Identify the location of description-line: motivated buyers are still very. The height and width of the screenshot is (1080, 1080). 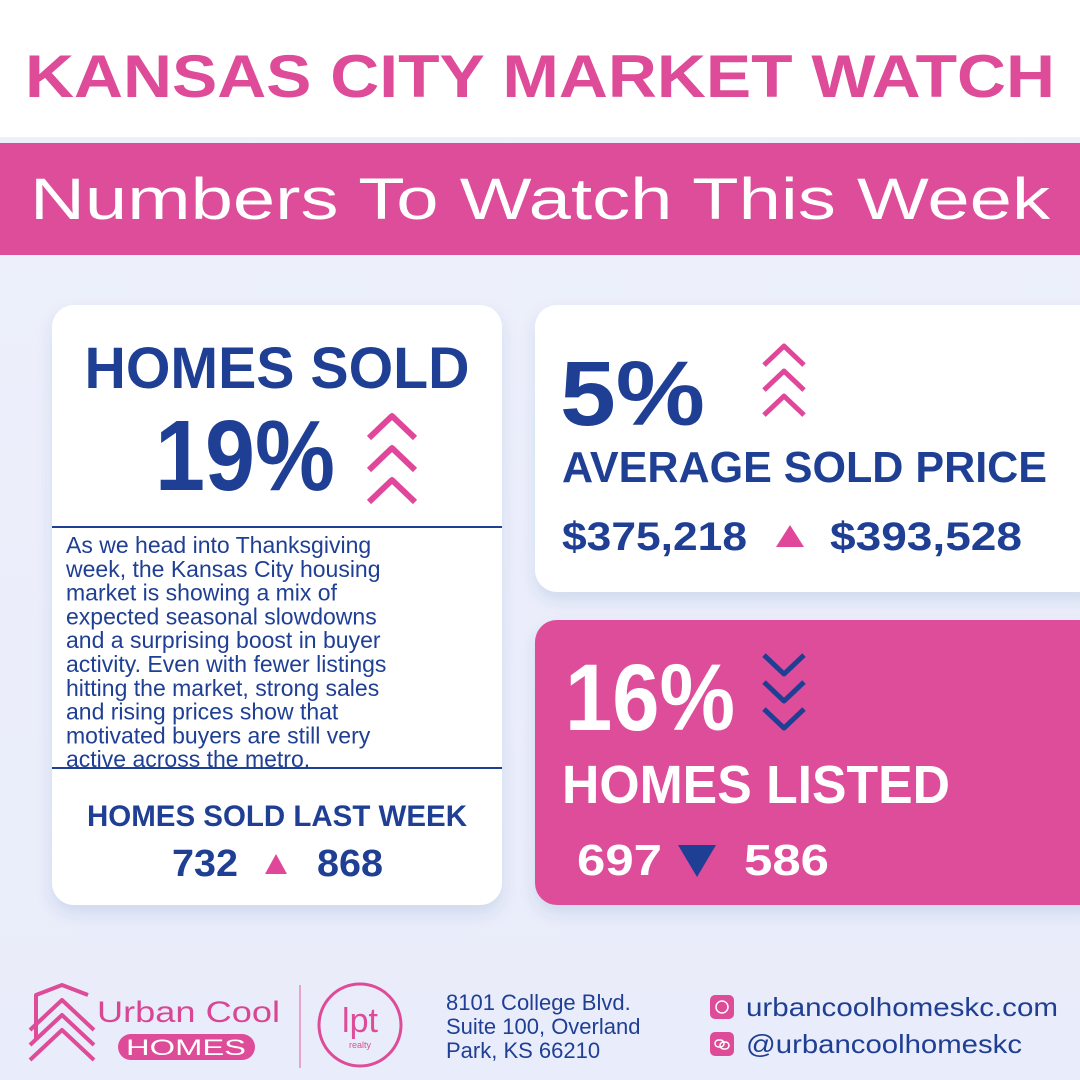
(218, 735).